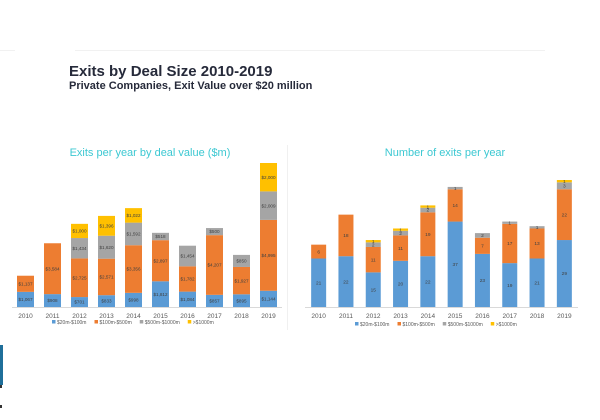  What do you see at coordinates (160, 236) in the screenshot?
I see `data-label: $518` at bounding box center [160, 236].